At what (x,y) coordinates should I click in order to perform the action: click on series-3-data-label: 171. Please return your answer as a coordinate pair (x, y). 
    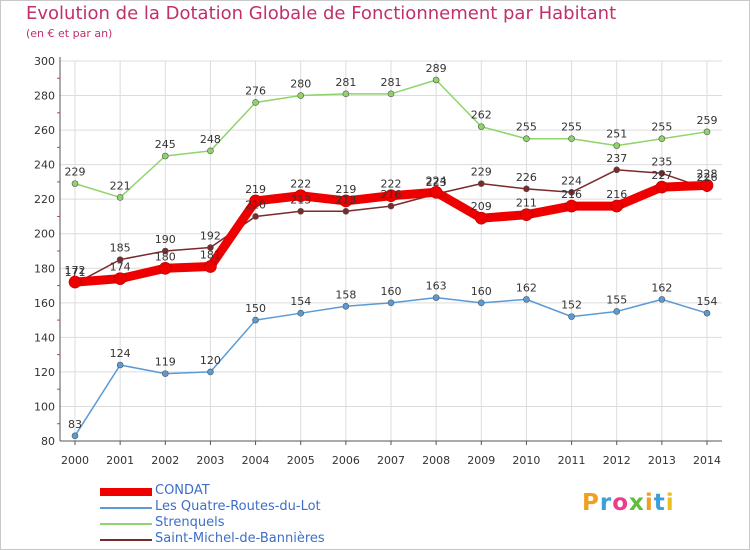
    Looking at the image, I should click on (75, 272).